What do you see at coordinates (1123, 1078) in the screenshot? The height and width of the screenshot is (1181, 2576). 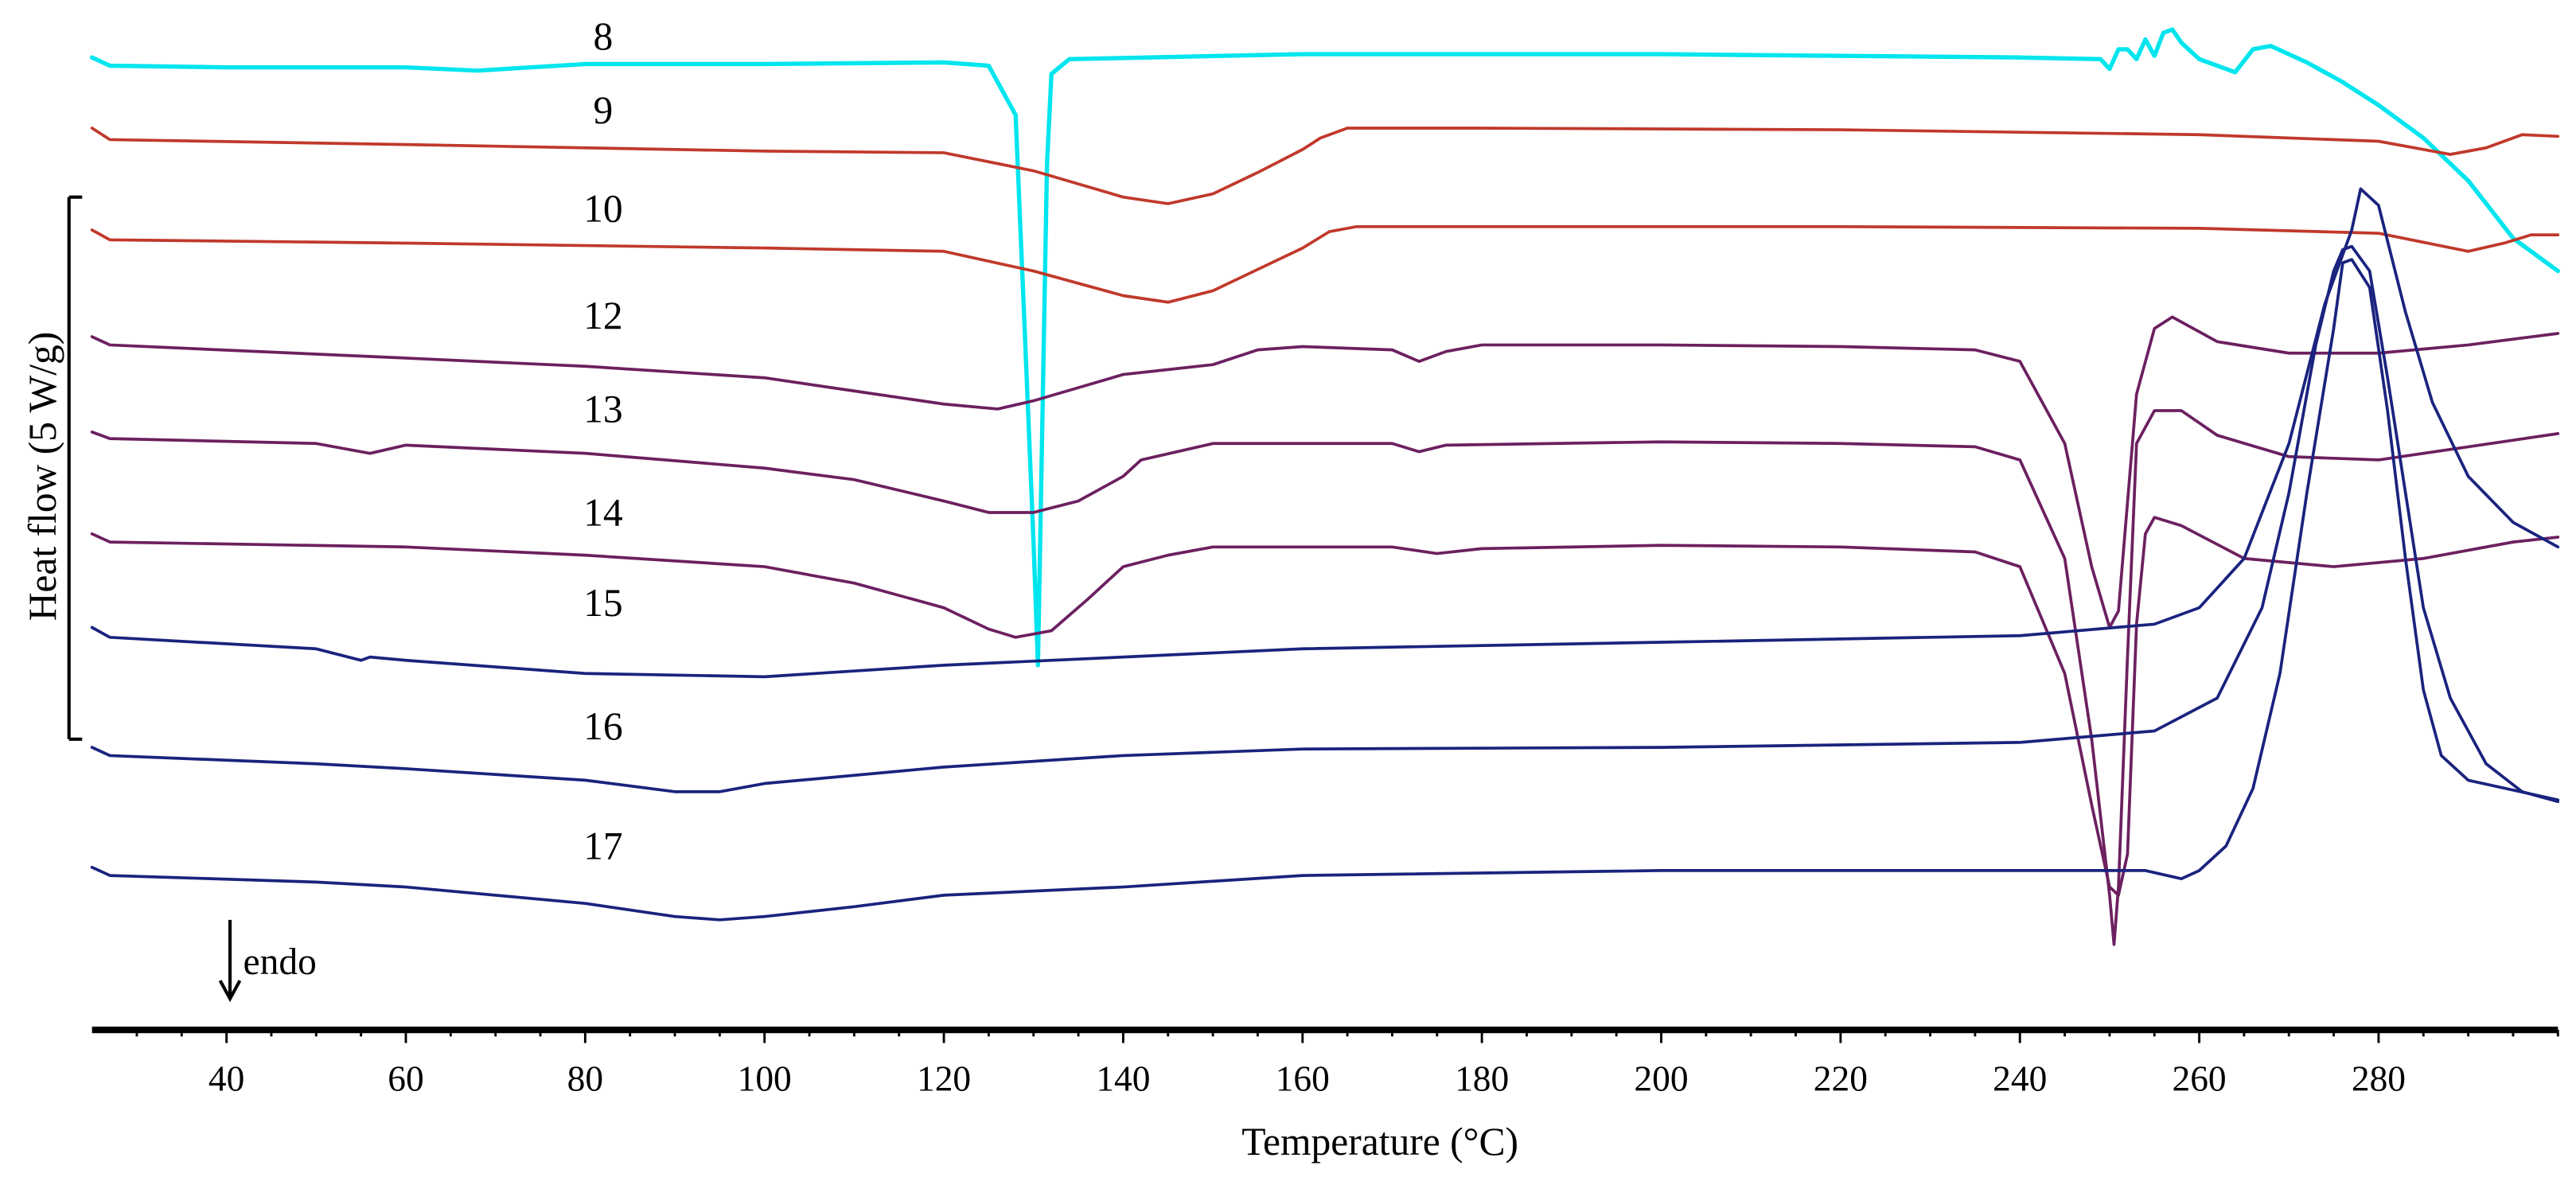 I see `x-tick-label: 140` at bounding box center [1123, 1078].